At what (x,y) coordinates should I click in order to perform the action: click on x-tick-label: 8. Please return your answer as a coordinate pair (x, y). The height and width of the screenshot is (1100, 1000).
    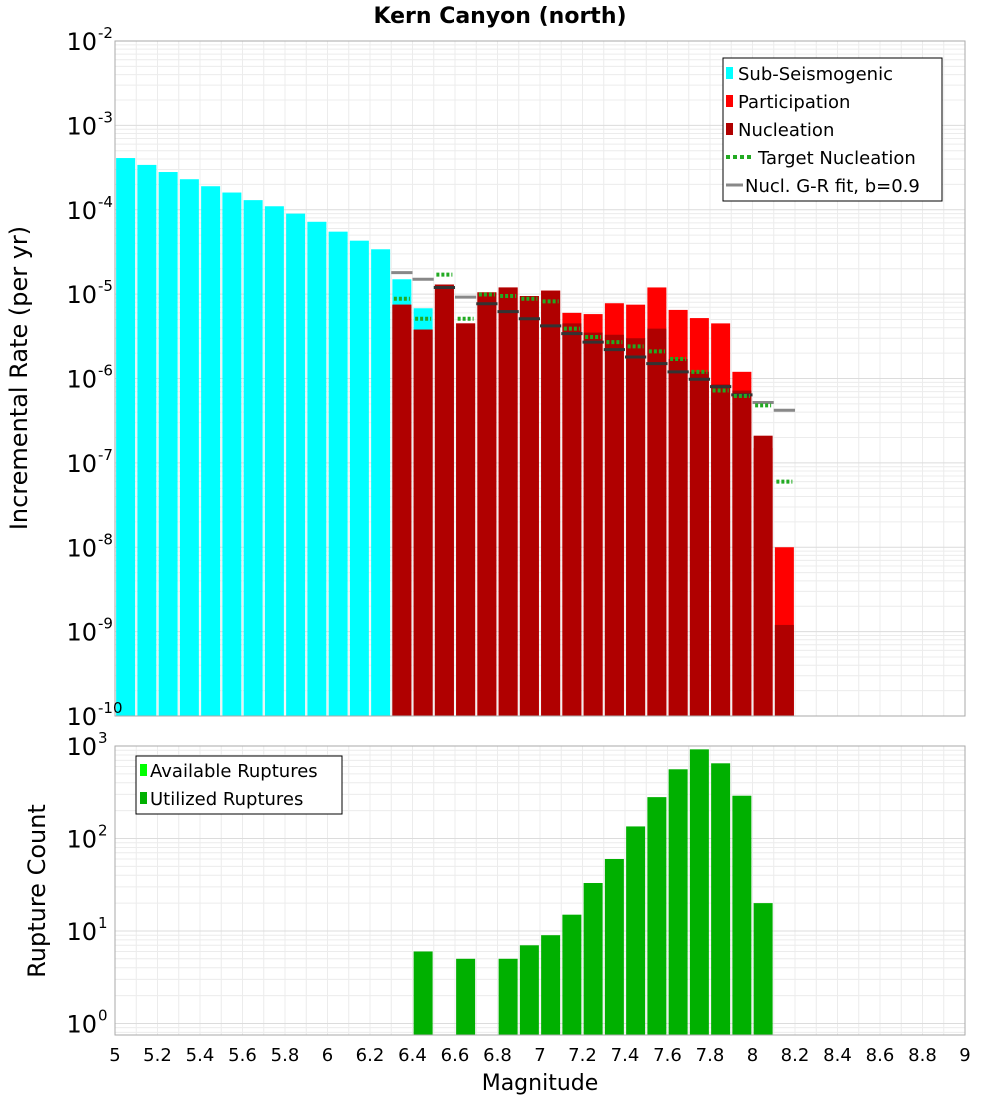
    Looking at the image, I should click on (752, 1055).